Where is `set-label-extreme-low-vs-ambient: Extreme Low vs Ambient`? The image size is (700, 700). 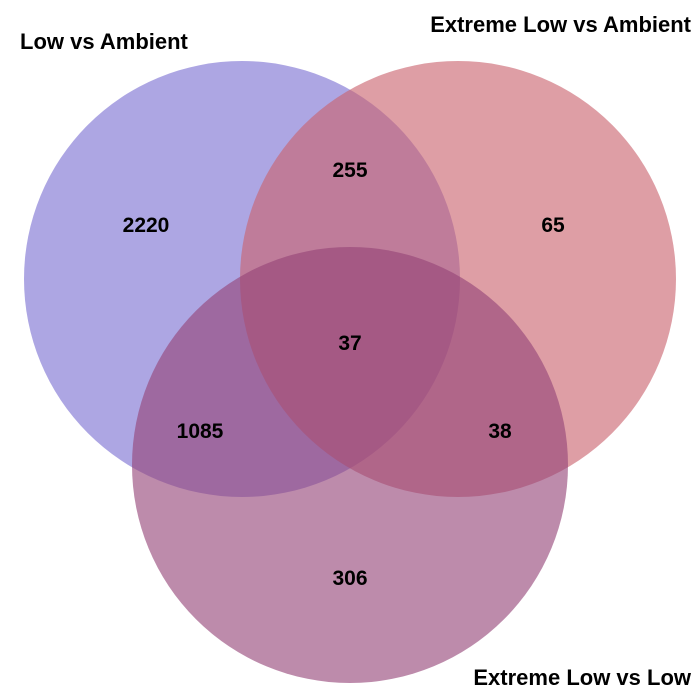
set-label-extreme-low-vs-ambient: Extreme Low vs Ambient is located at coordinates (560, 24).